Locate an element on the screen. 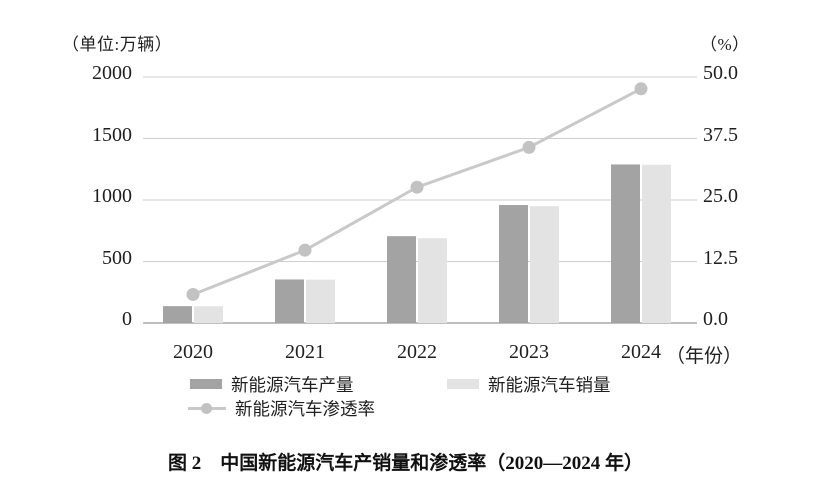  sales-bar-2021 is located at coordinates (320, 301).